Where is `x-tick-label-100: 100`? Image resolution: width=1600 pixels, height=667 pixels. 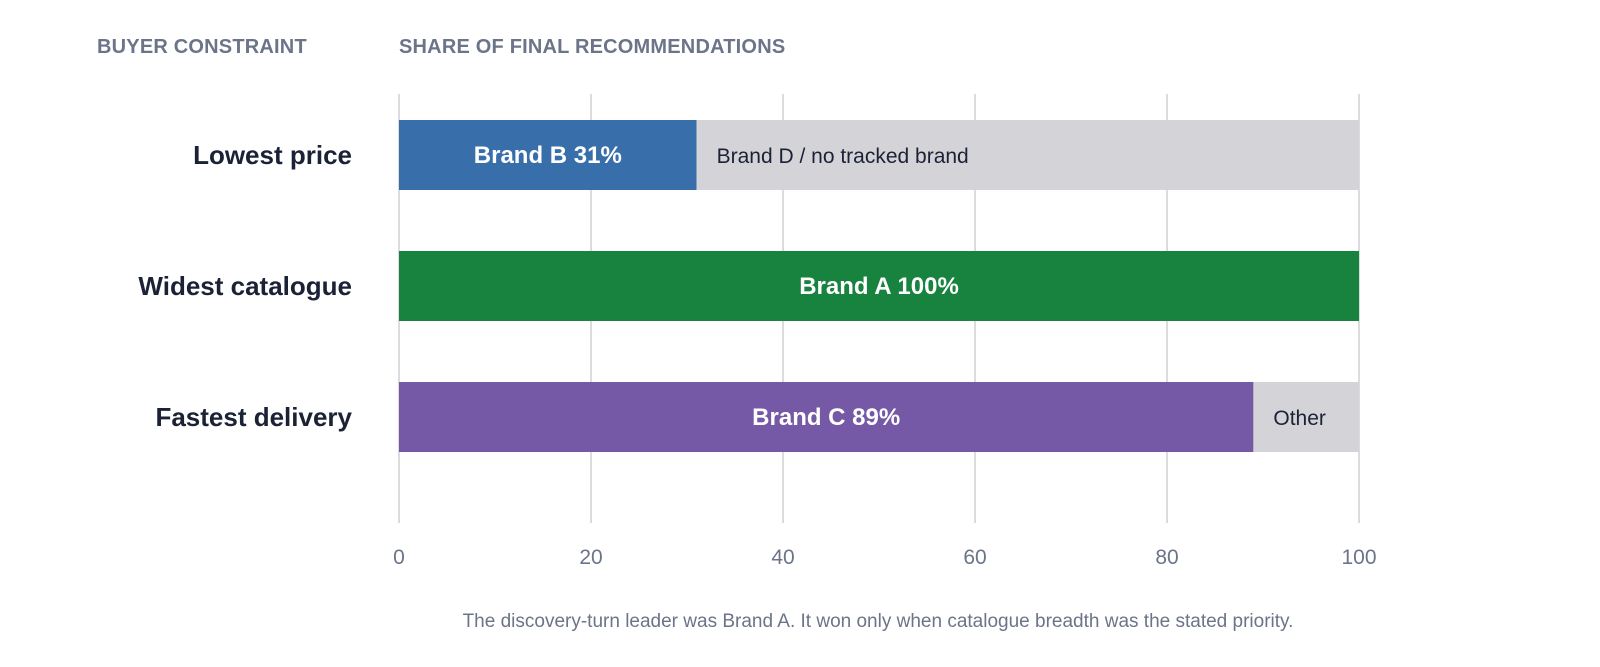 x-tick-label-100: 100 is located at coordinates (1358, 557).